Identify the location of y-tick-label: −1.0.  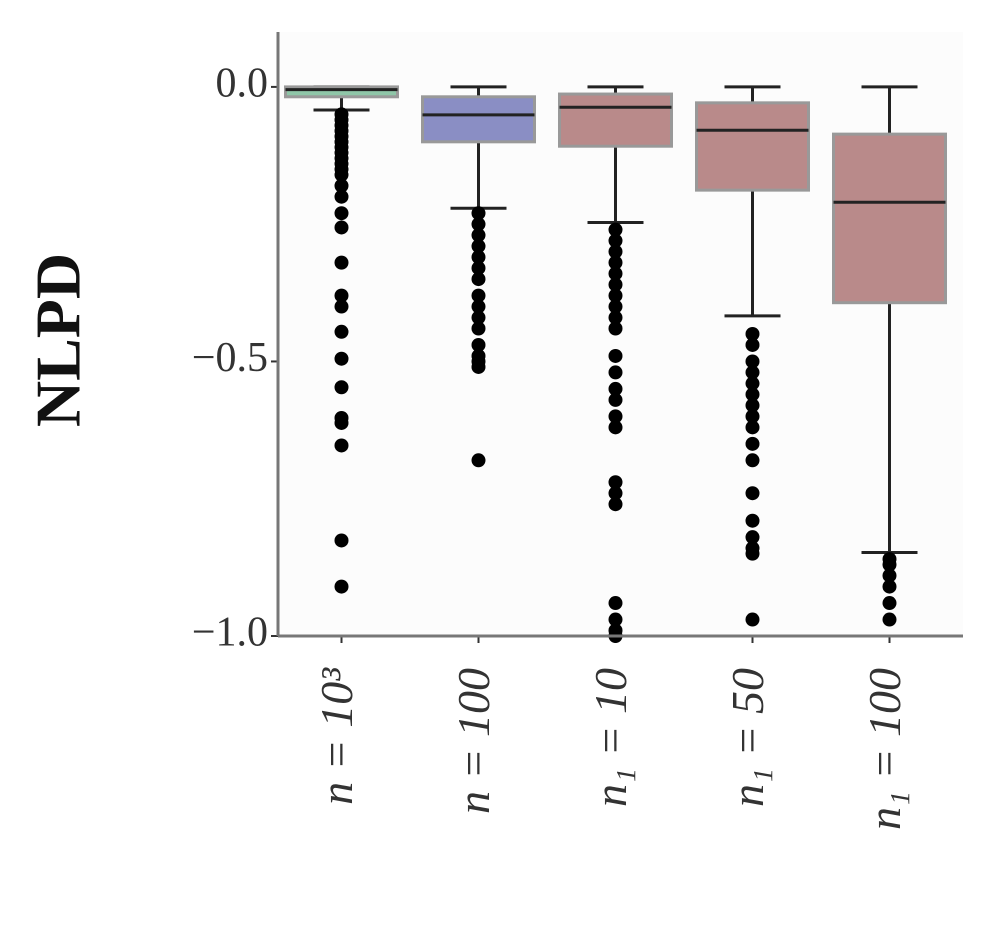
(230, 633).